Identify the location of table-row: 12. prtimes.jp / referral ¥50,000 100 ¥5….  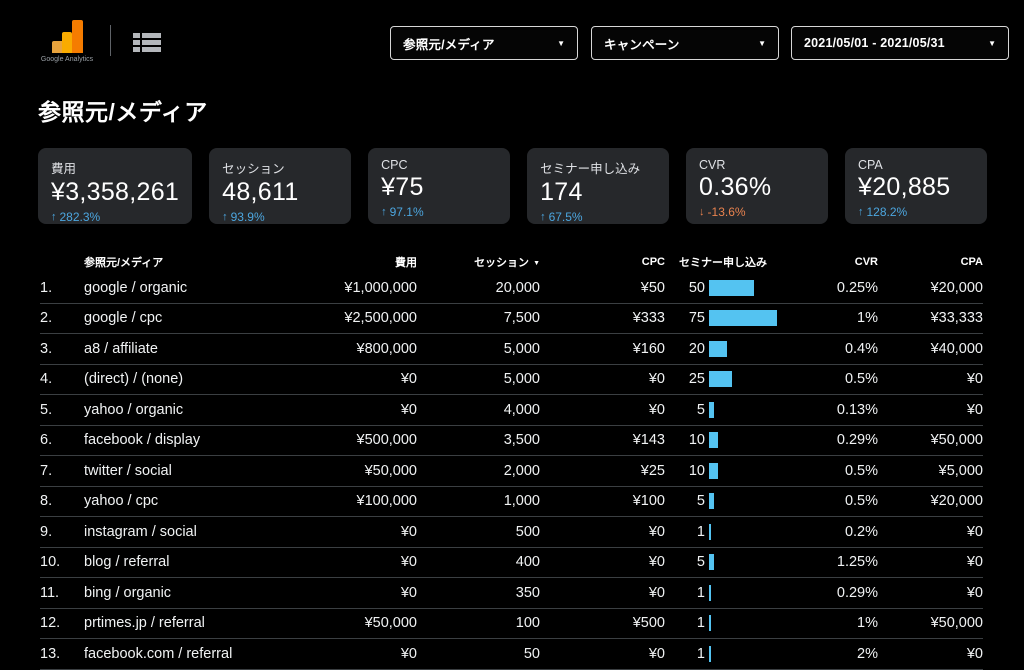
(511, 624).